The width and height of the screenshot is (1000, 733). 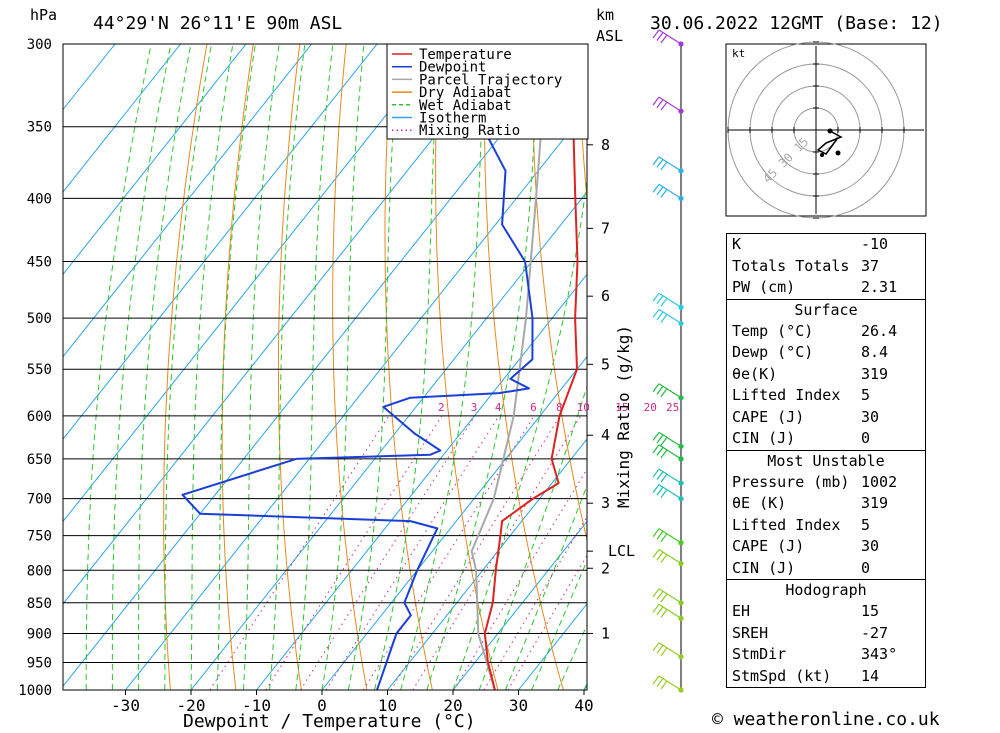 I want to click on stat-value: 2.31, so click(x=879, y=287).